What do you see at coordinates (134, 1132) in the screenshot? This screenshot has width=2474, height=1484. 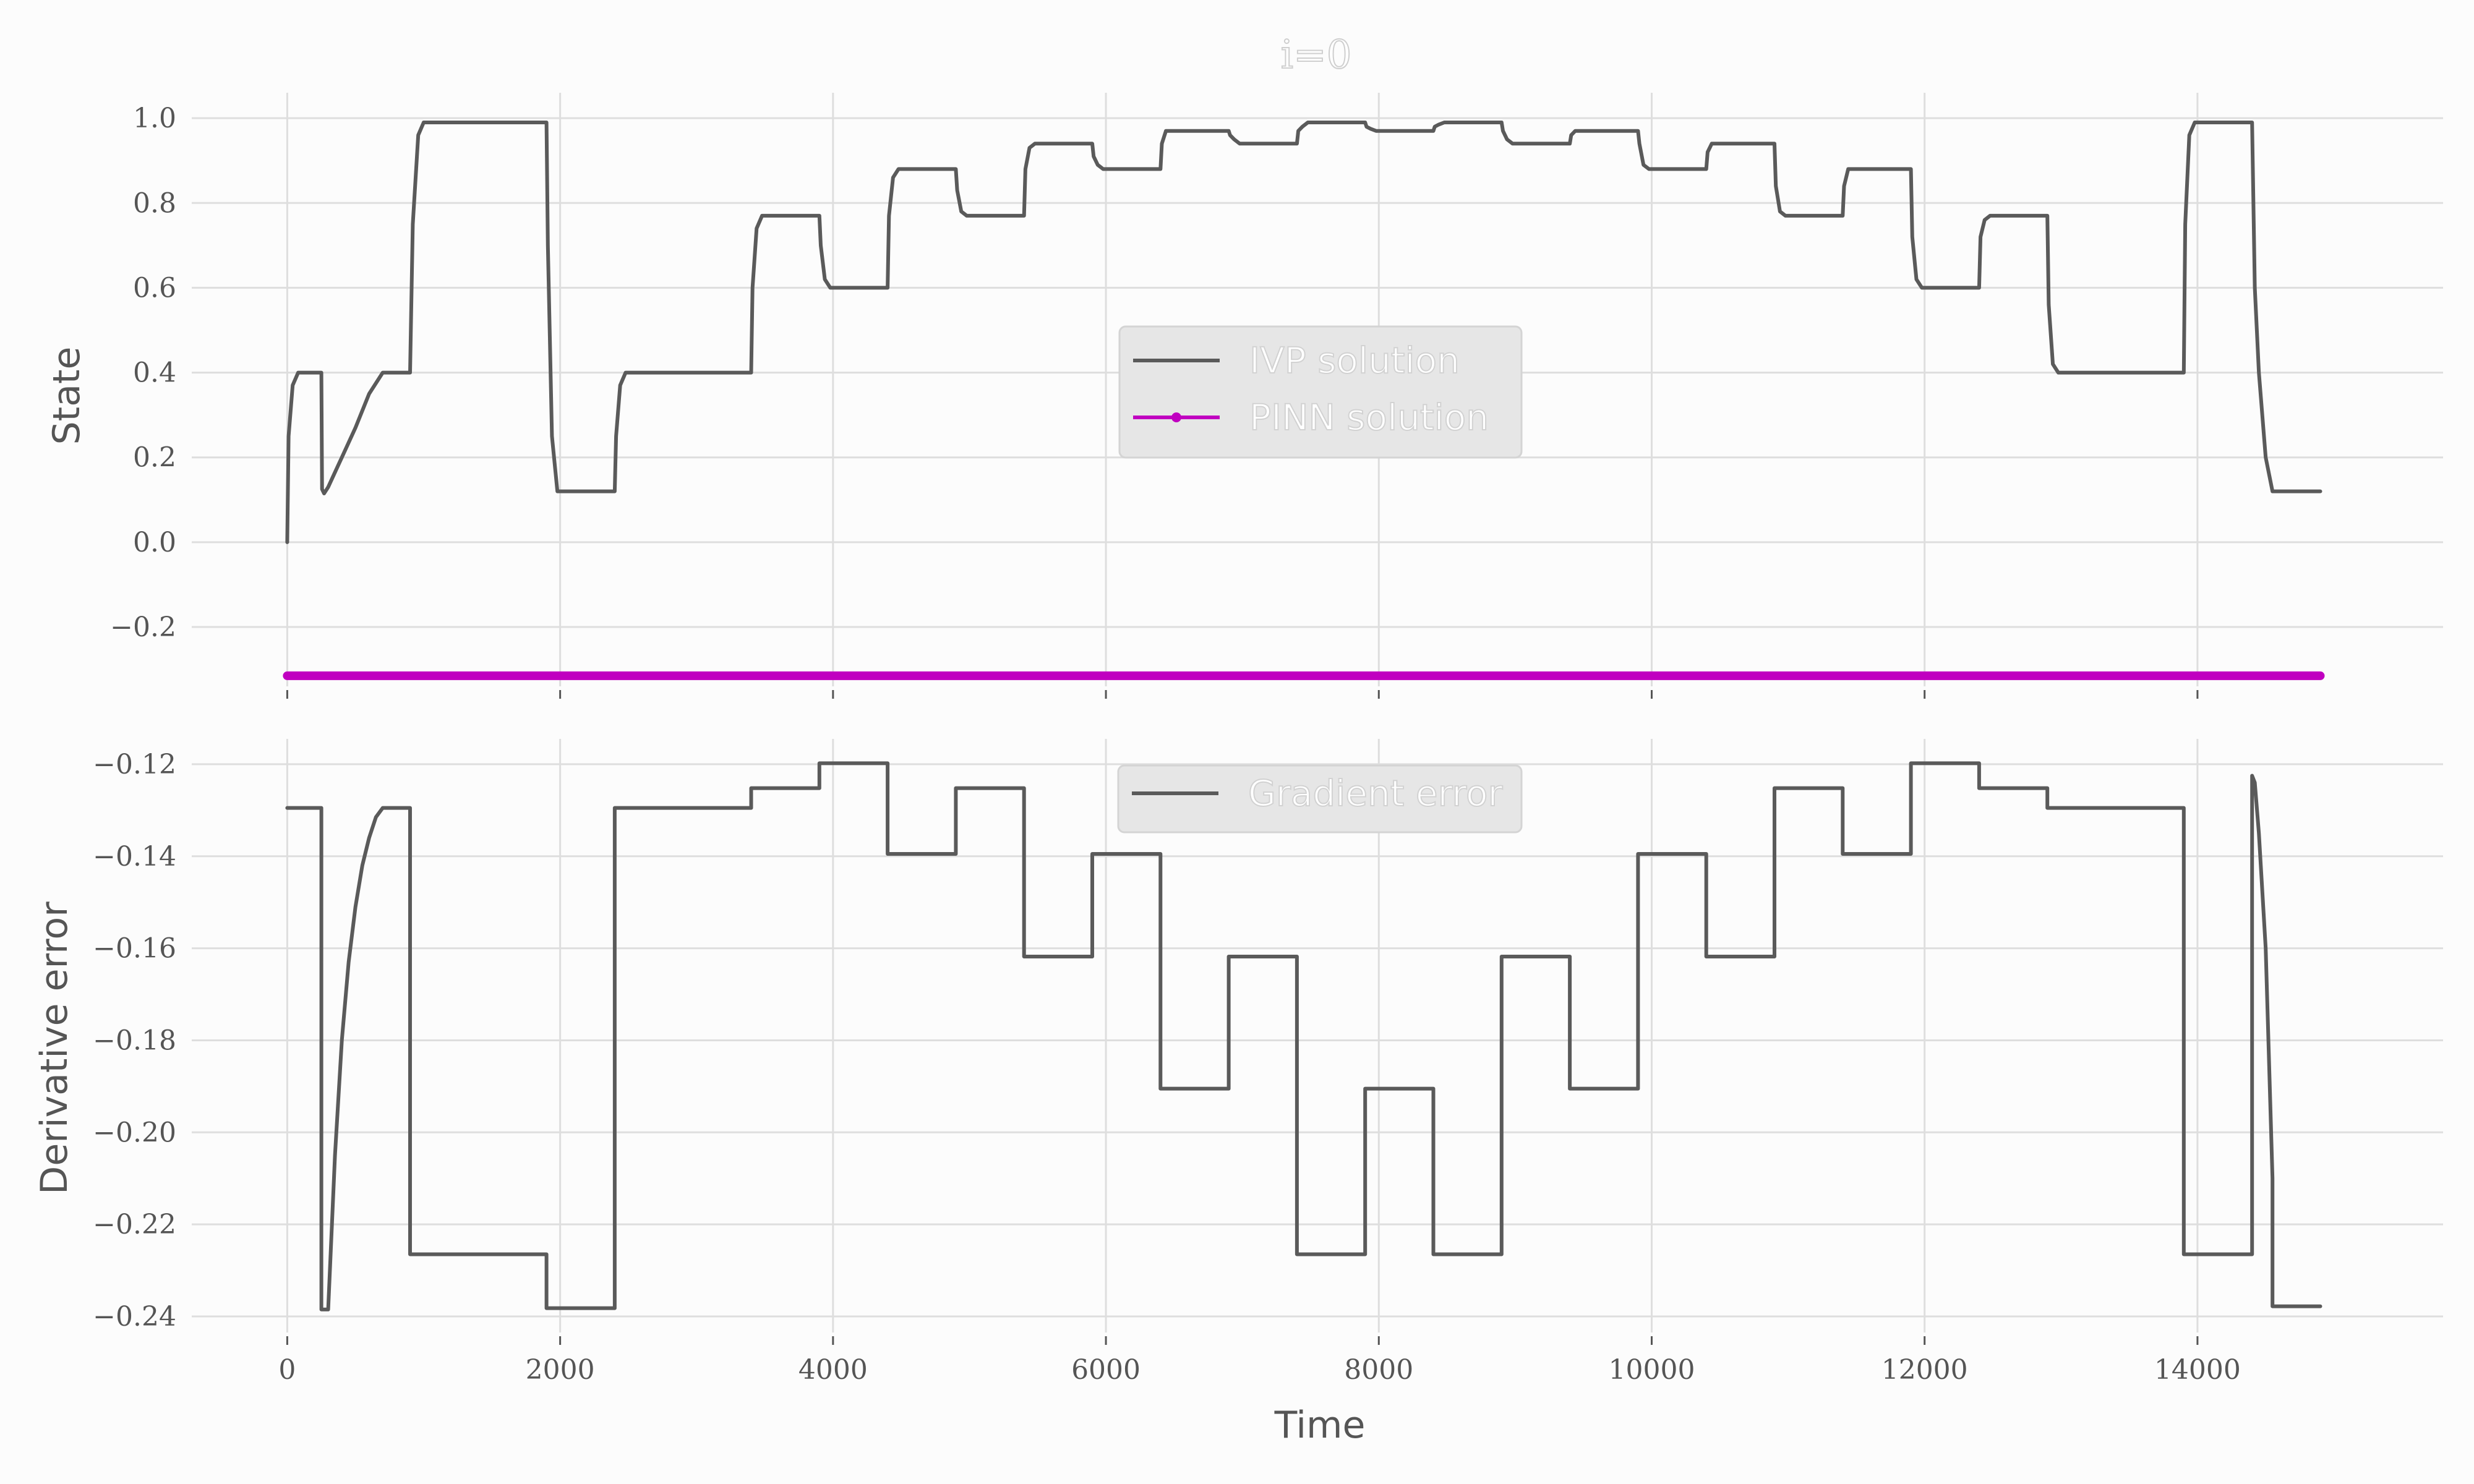 I see `derivative-error-y-tick-label: −0.20` at bounding box center [134, 1132].